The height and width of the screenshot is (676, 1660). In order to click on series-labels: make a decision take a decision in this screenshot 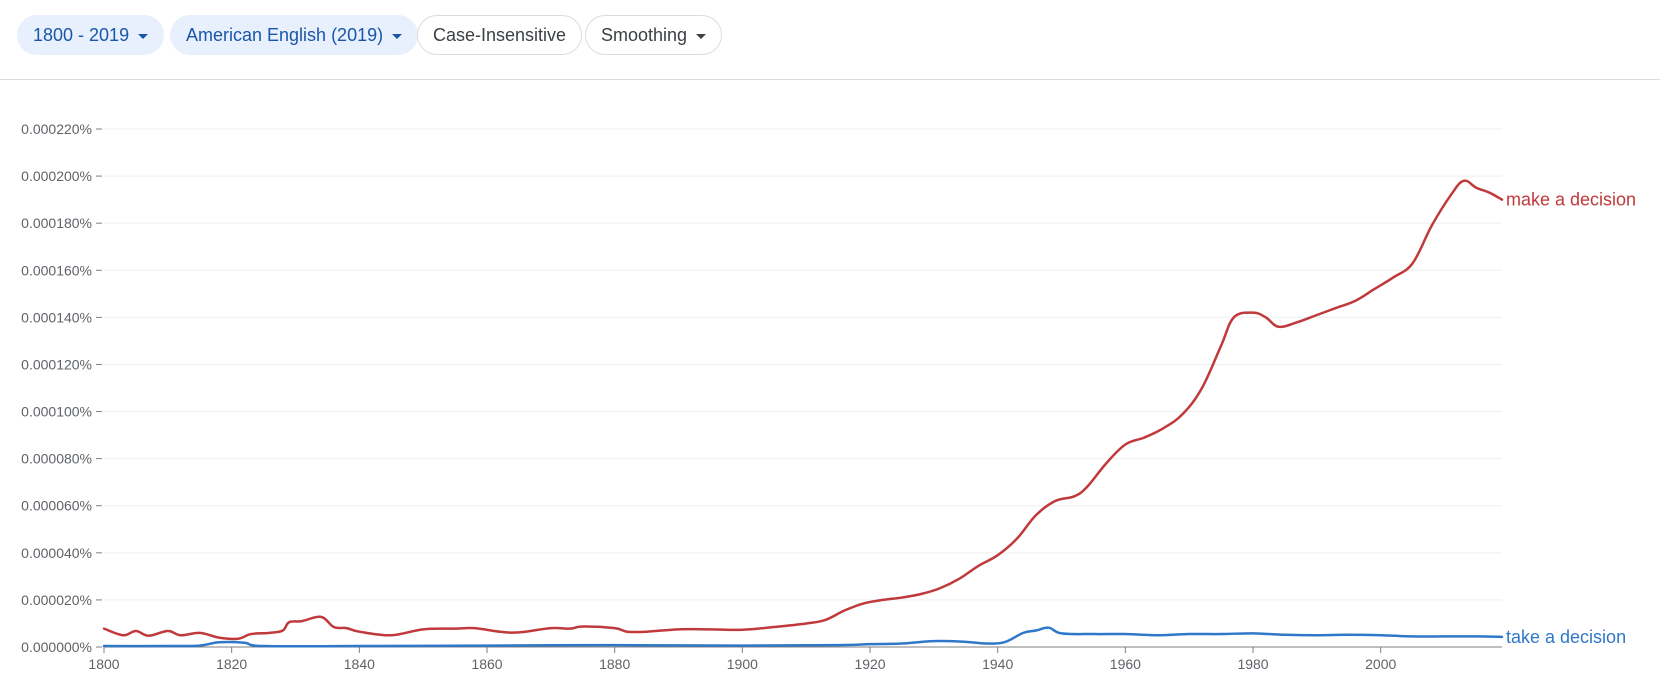, I will do `click(1571, 418)`.